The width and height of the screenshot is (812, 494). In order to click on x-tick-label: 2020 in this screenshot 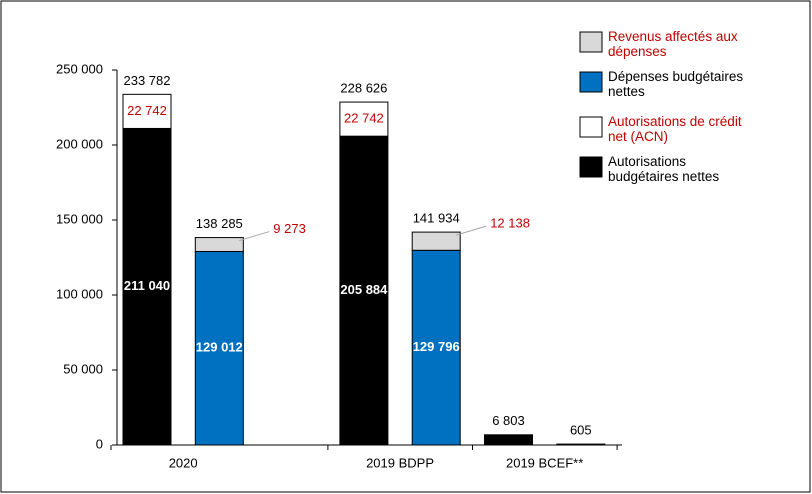, I will do `click(183, 462)`.